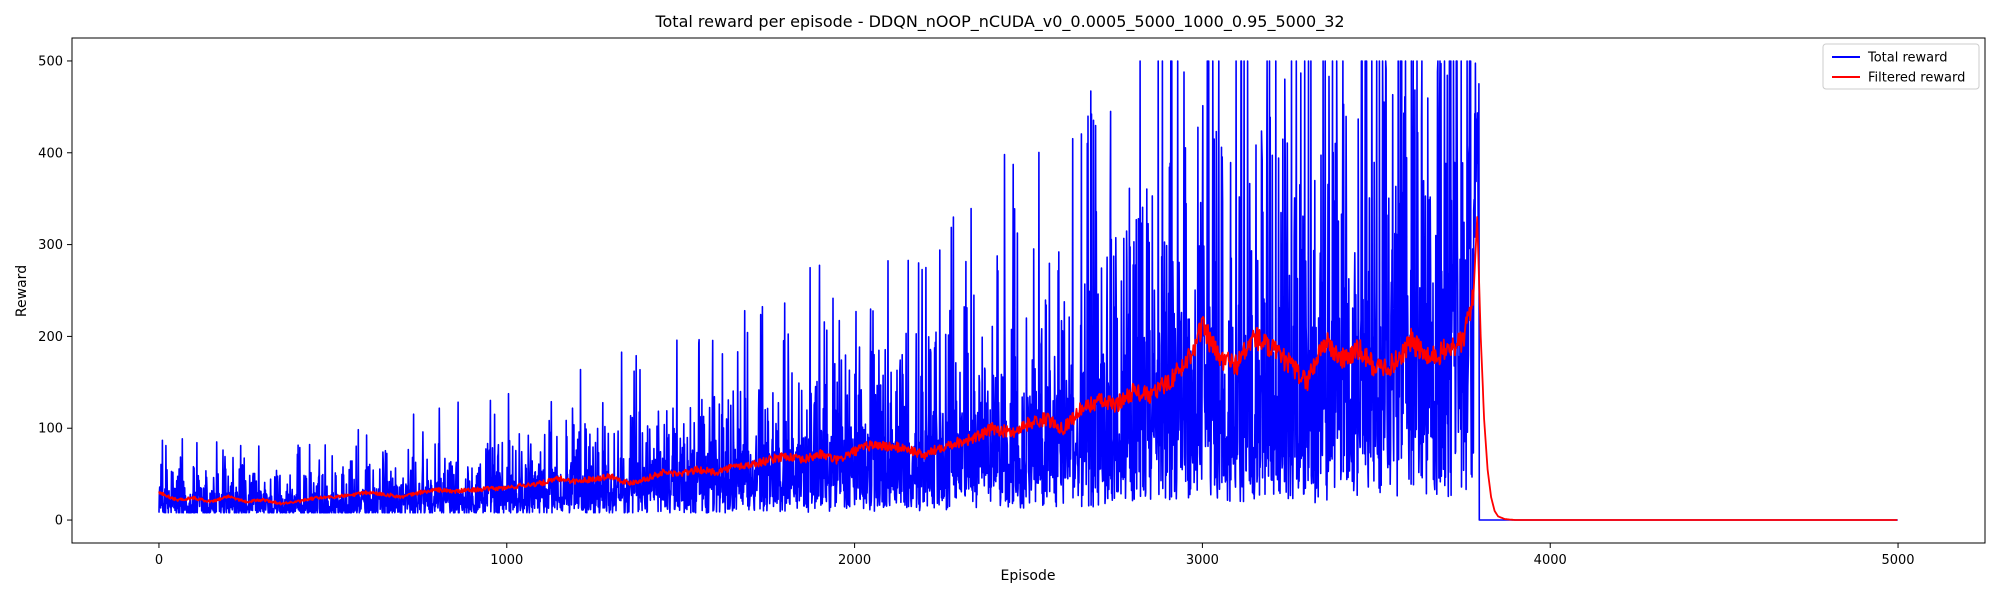  I want to click on legend-box, so click(1901, 66).